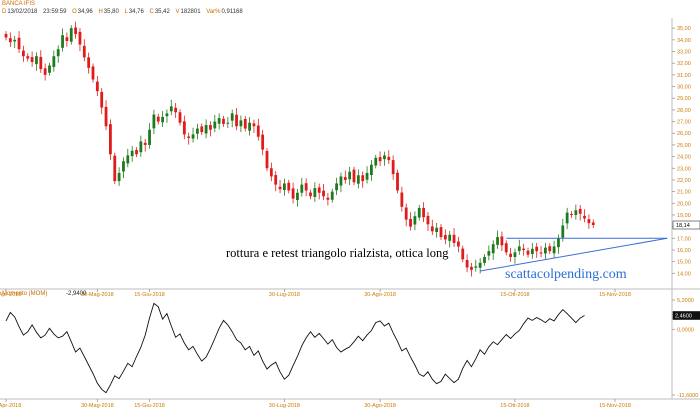  What do you see at coordinates (684, 181) in the screenshot?
I see `y-tick-label: 22,00` at bounding box center [684, 181].